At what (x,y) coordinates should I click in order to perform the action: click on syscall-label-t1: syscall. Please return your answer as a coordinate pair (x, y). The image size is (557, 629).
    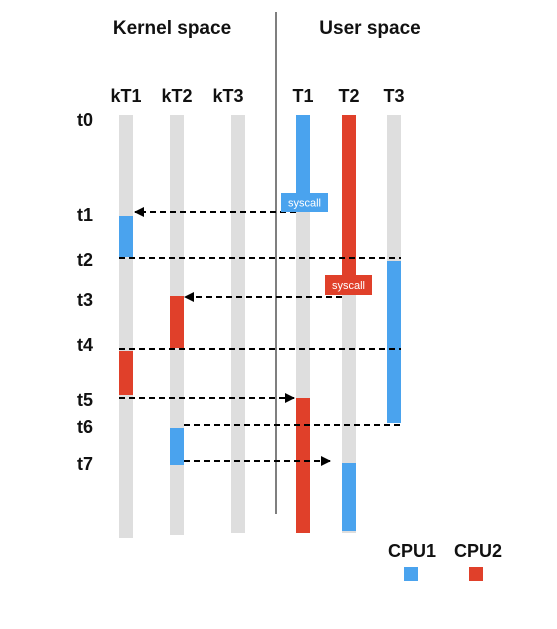
    Looking at the image, I should click on (304, 202).